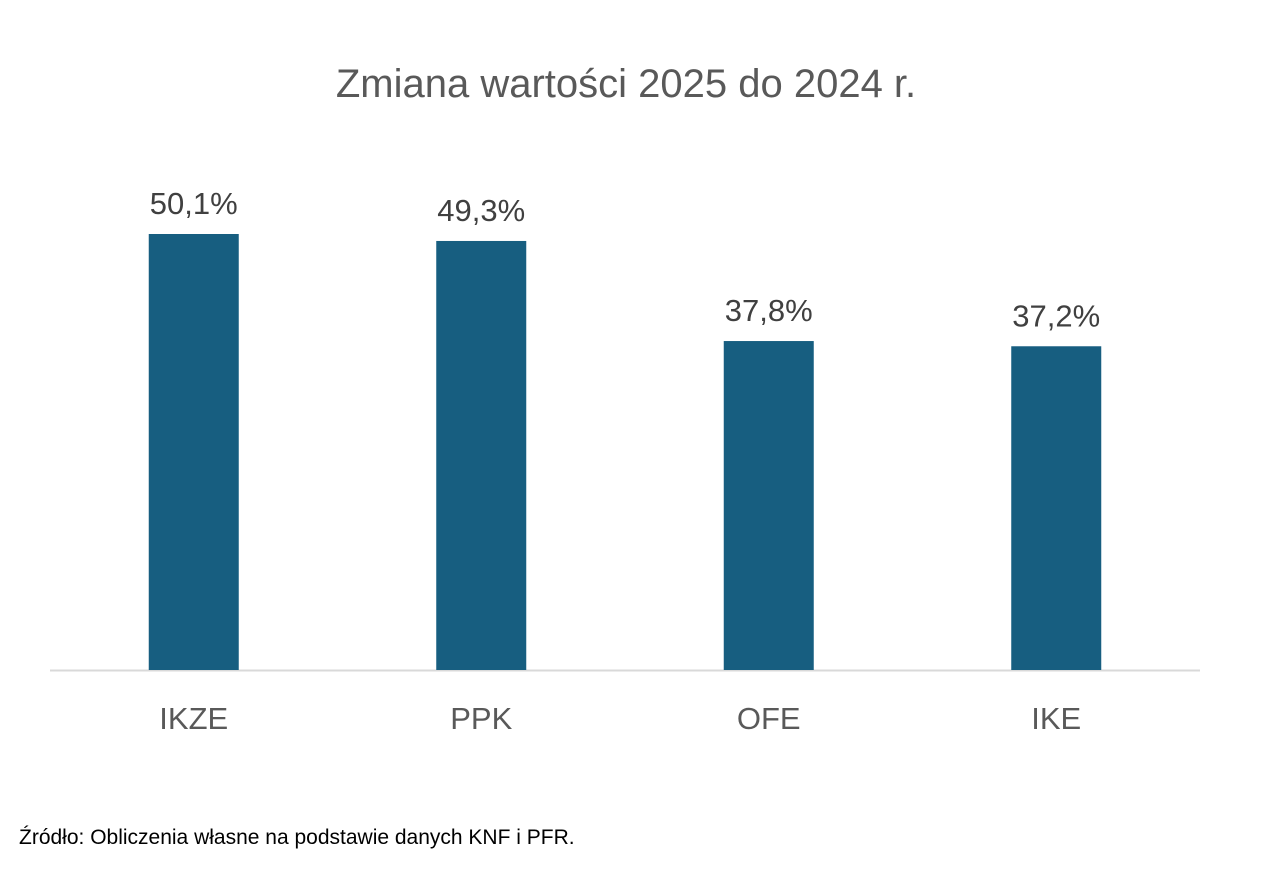 This screenshot has height=871, width=1272. Describe the element at coordinates (481, 718) in the screenshot. I see `category-label-ppk: PPK` at that location.